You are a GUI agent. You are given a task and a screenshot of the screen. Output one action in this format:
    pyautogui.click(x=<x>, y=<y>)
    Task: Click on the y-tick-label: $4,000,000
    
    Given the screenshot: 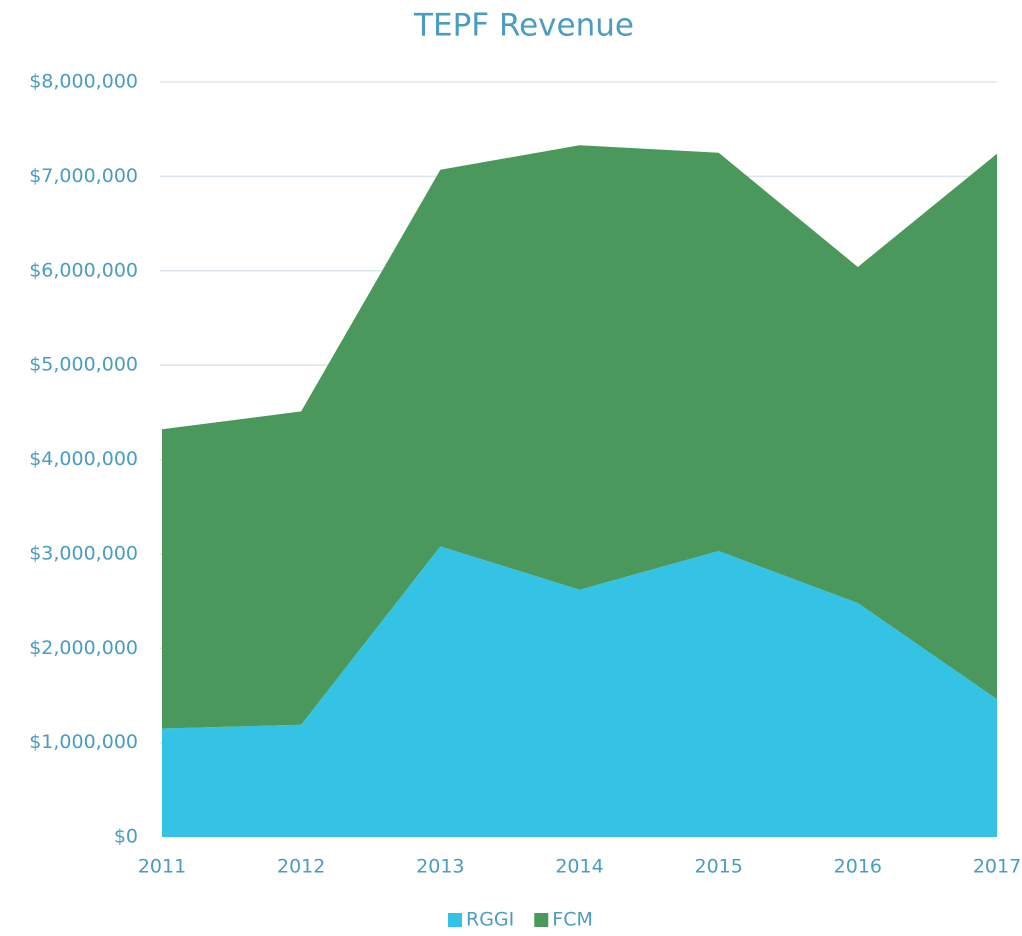 What is the action you would take?
    pyautogui.click(x=83, y=459)
    